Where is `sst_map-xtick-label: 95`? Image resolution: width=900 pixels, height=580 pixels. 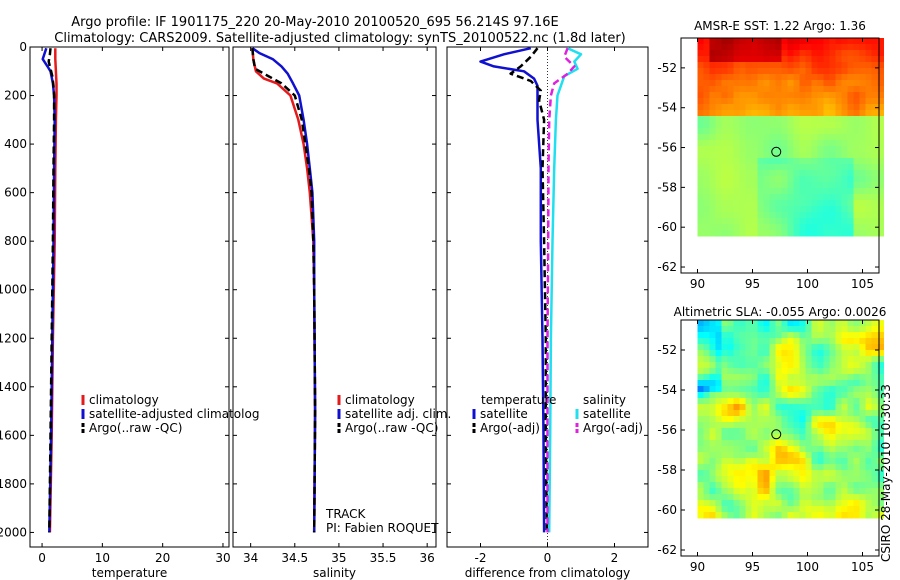 sst_map-xtick-label: 95 is located at coordinates (752, 284).